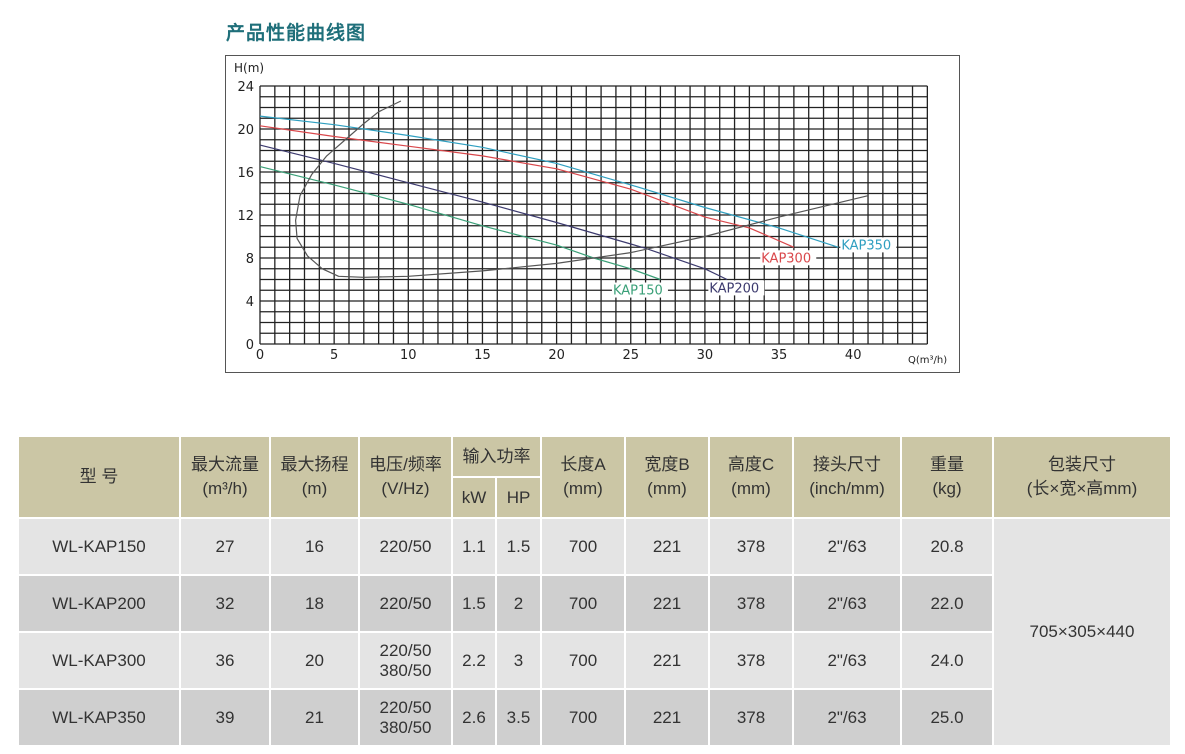  Describe the element at coordinates (583, 477) in the screenshot. I see `header-length: 长度A (mm)` at that location.